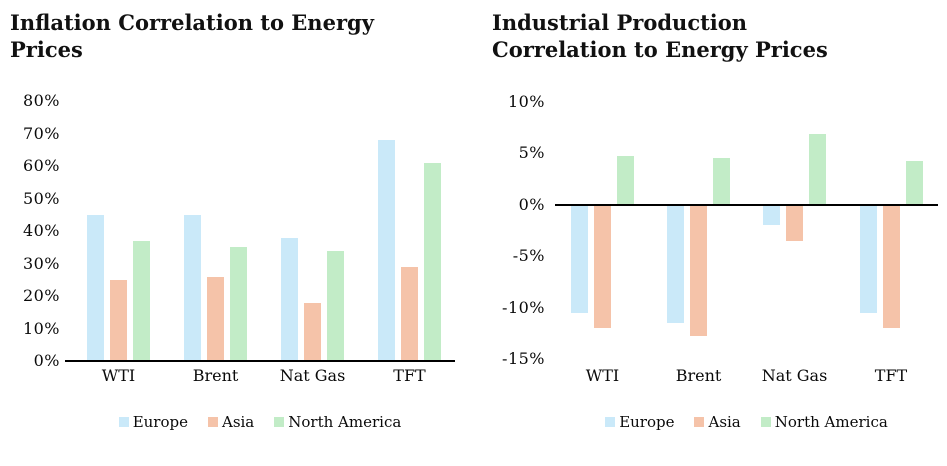  Describe the element at coordinates (660, 49) in the screenshot. I see `chart-title-line2: Correlation to Energy Prices` at that location.